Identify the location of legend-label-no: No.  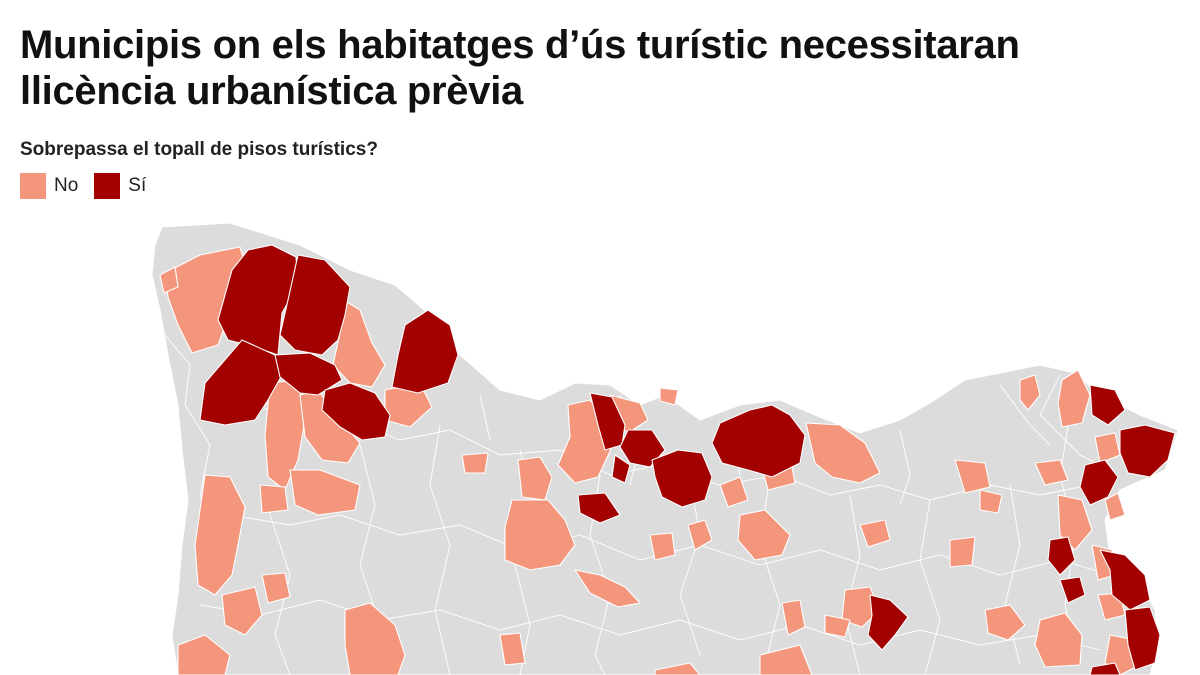
(66, 185).